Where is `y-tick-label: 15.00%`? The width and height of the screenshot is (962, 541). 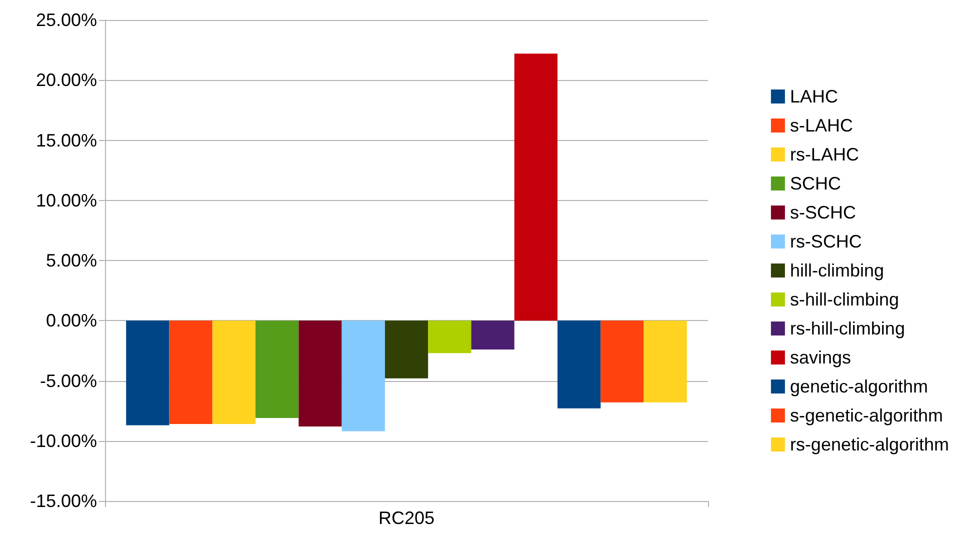 y-tick-label: 15.00% is located at coordinates (66, 140).